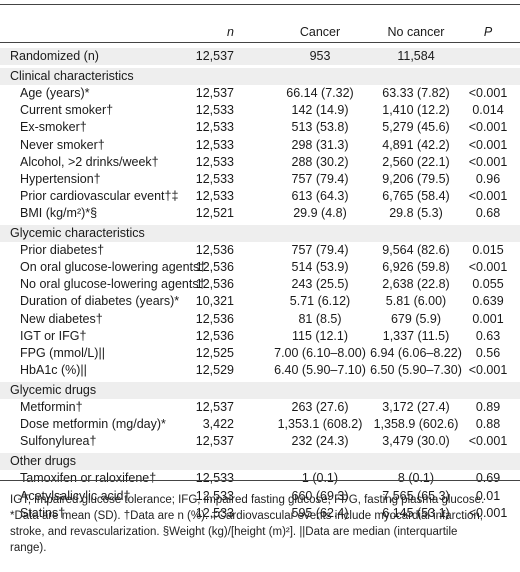 This screenshot has height=572, width=520. What do you see at coordinates (416, 407) in the screenshot?
I see `cell-no-cancer: 3,172 (27.4)` at bounding box center [416, 407].